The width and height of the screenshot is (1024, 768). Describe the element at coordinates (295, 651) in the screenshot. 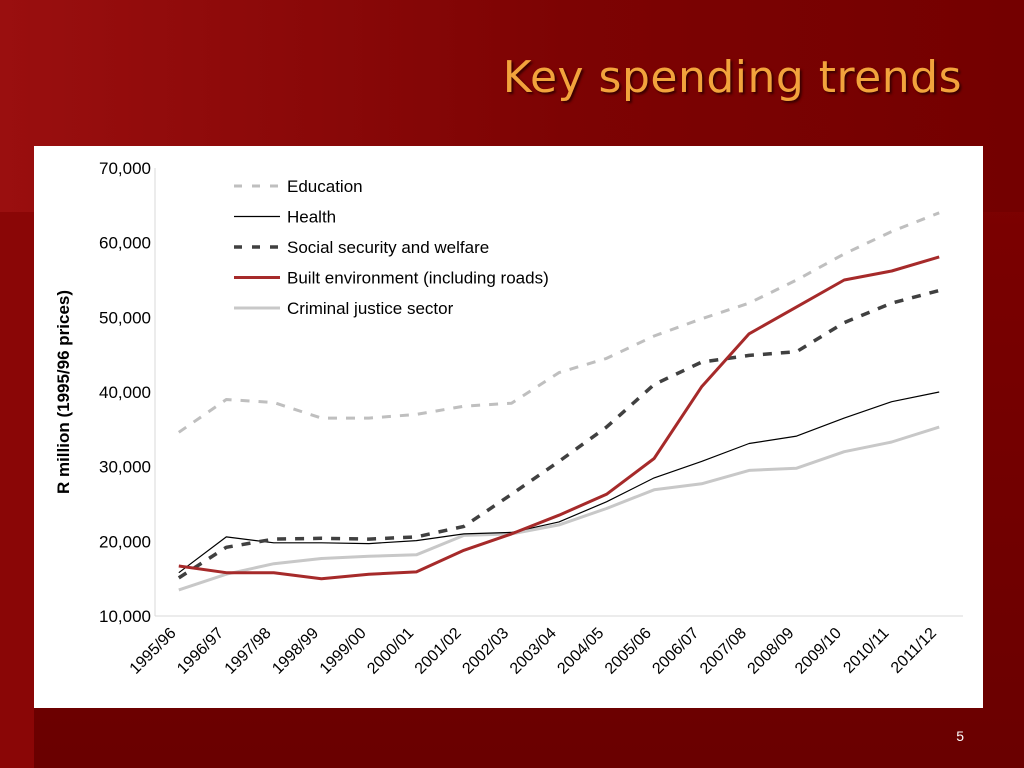

I see `x-tick-label: 1998/99` at that location.